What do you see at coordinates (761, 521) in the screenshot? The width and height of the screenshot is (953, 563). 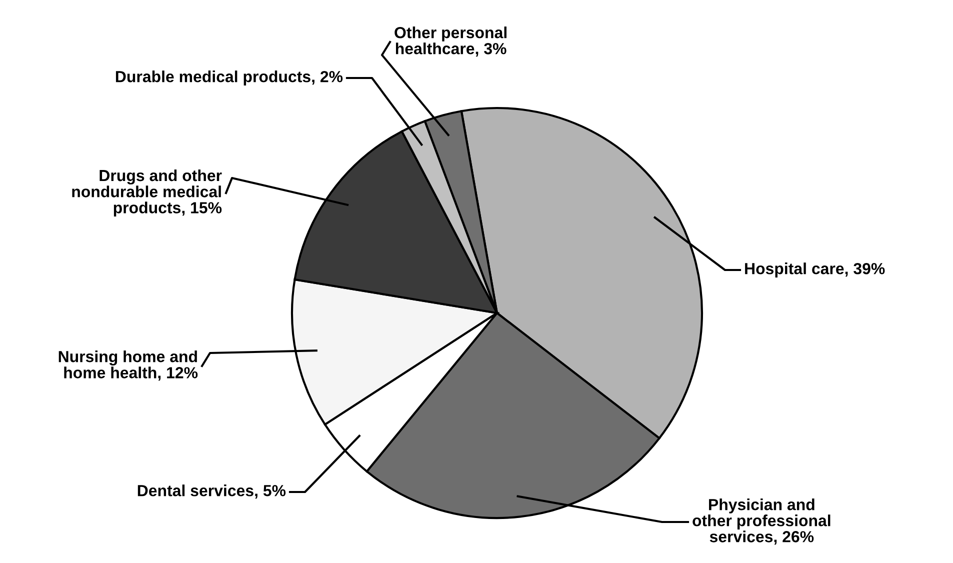 I see `slice-label: Physician and other professional services, 26%` at bounding box center [761, 521].